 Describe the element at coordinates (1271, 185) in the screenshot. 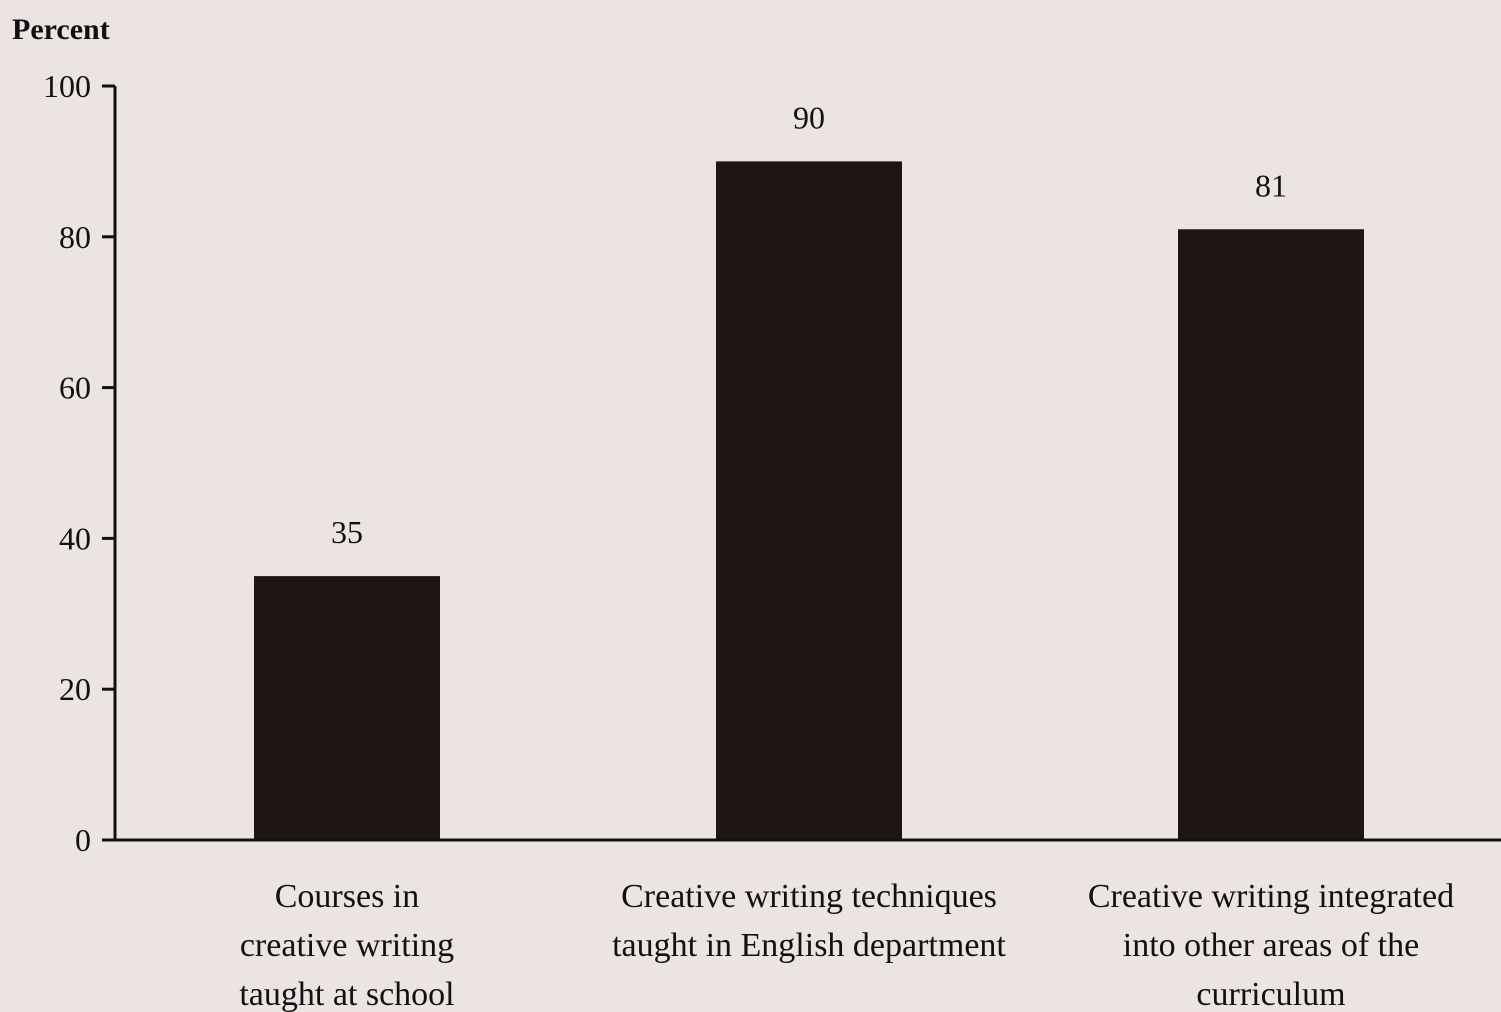

I see `bar-value-label: 81` at that location.